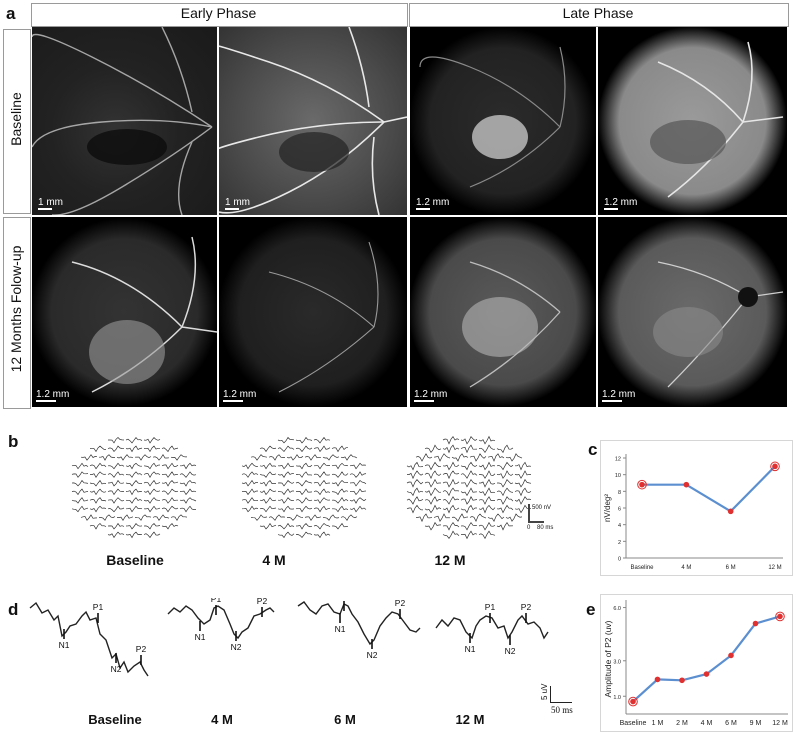 The width and height of the screenshot is (800, 732). Describe the element at coordinates (536, 522) in the screenshot. I see `mferg-scale-horizontal` at that location.